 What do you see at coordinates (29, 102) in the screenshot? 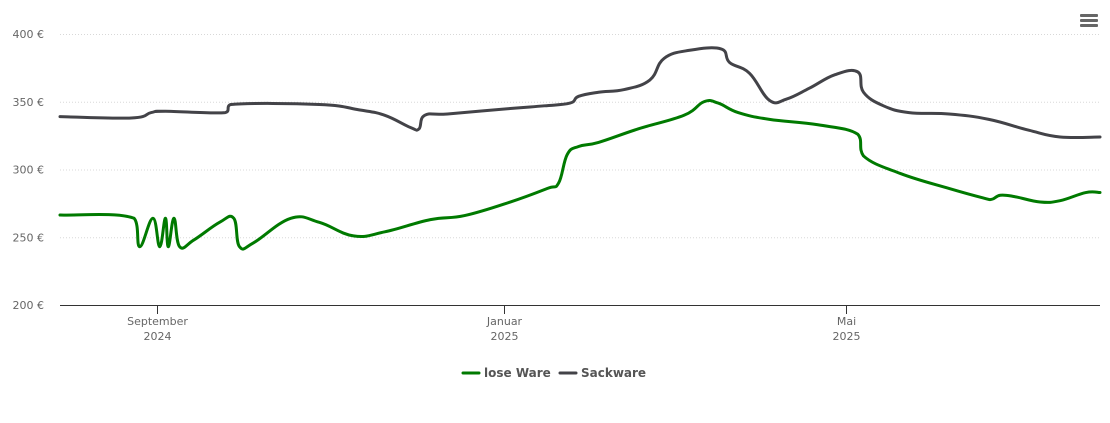
I see `y-tick-label: 350 €` at bounding box center [29, 102].